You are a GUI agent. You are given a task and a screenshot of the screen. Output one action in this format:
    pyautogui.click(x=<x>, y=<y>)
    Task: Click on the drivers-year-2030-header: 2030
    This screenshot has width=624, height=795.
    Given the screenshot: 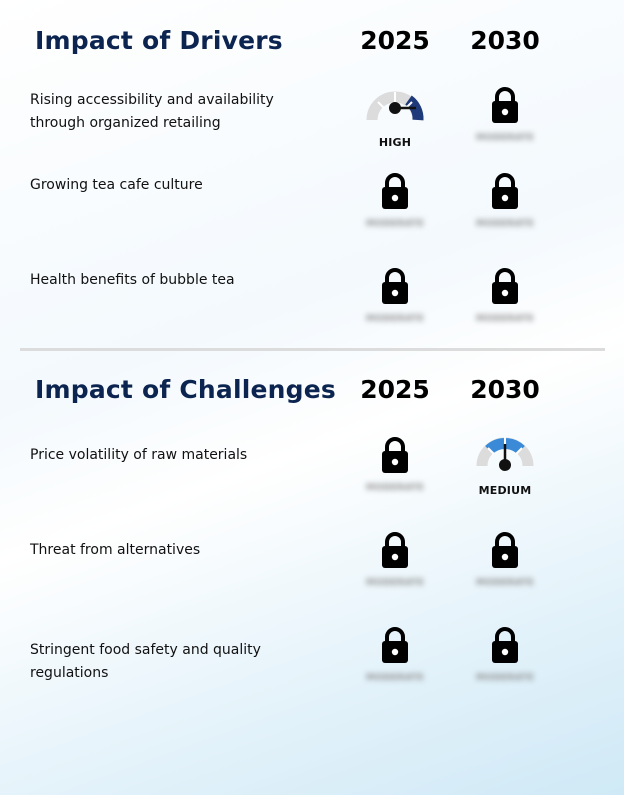 What is the action you would take?
    pyautogui.click(x=505, y=40)
    